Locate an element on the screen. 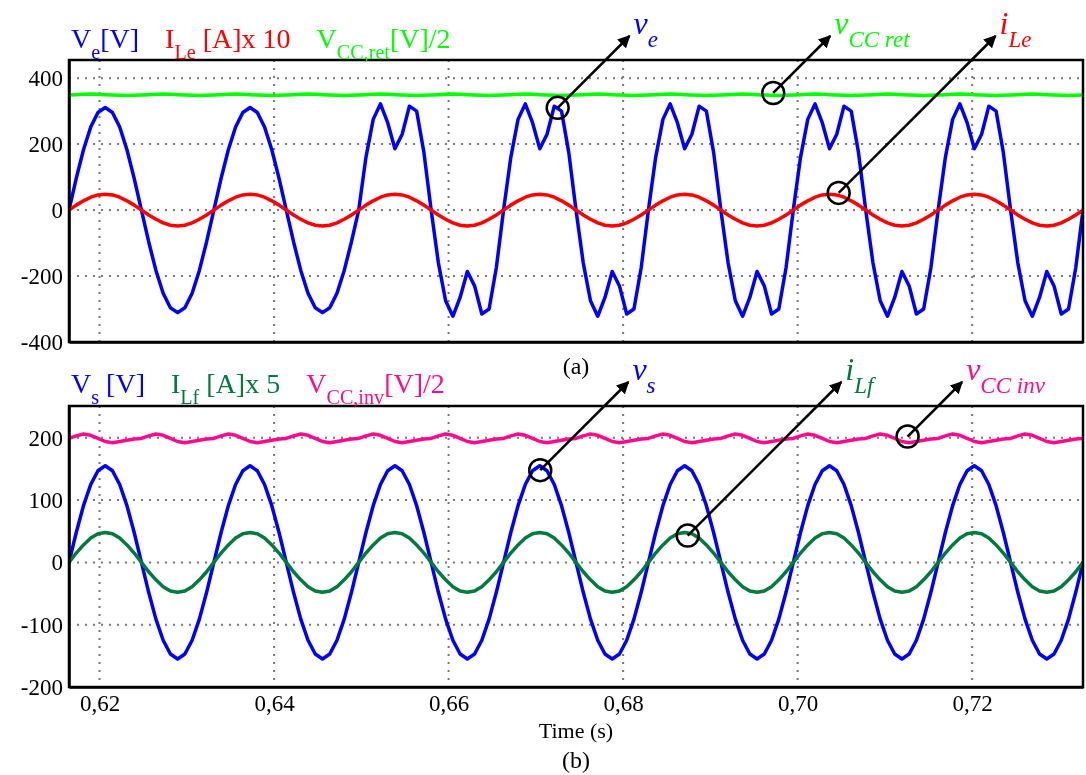  y-tick-label: -400 is located at coordinates (41, 342).